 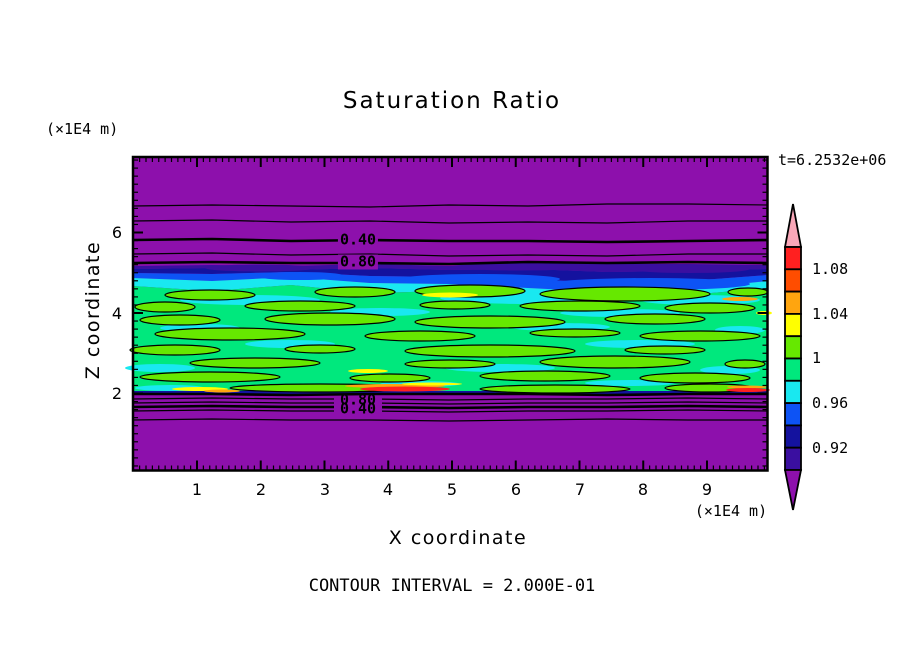 What do you see at coordinates (452, 586) in the screenshot?
I see `contour-interval-caption: CONTOUR INTERVAL = 2.000E-01` at bounding box center [452, 586].